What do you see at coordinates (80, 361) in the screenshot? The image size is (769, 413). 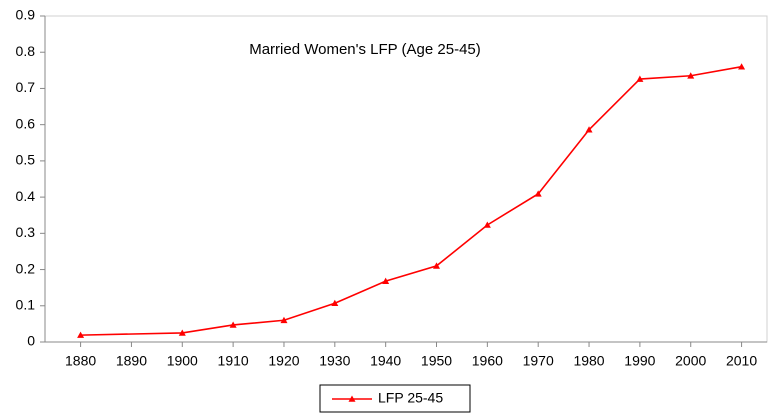 I see `x-tick-label: 1880` at bounding box center [80, 361].